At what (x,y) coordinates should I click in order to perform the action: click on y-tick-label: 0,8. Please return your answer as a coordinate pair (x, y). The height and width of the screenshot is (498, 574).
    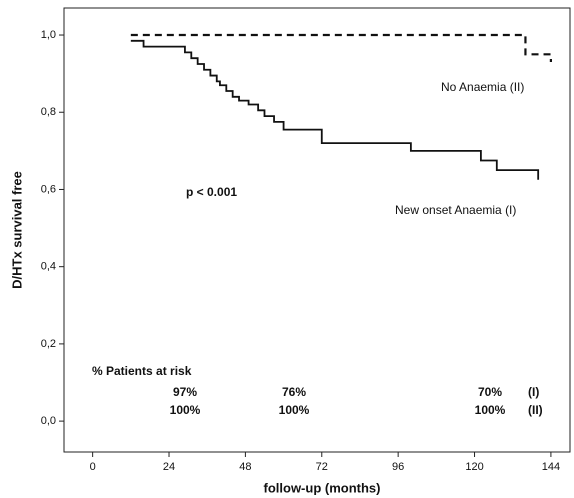
    Looking at the image, I should click on (48, 112).